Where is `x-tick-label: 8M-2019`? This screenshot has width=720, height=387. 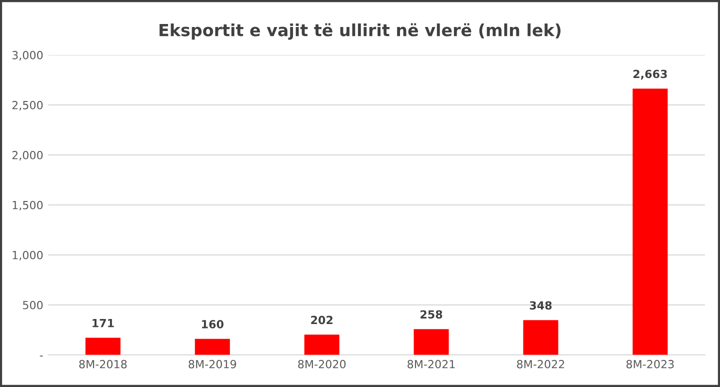 x-tick-label: 8M-2019 is located at coordinates (212, 364).